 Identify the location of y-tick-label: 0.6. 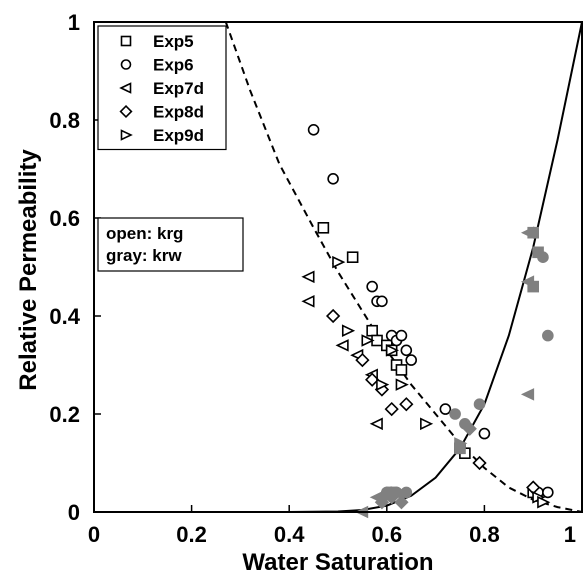
(64, 218).